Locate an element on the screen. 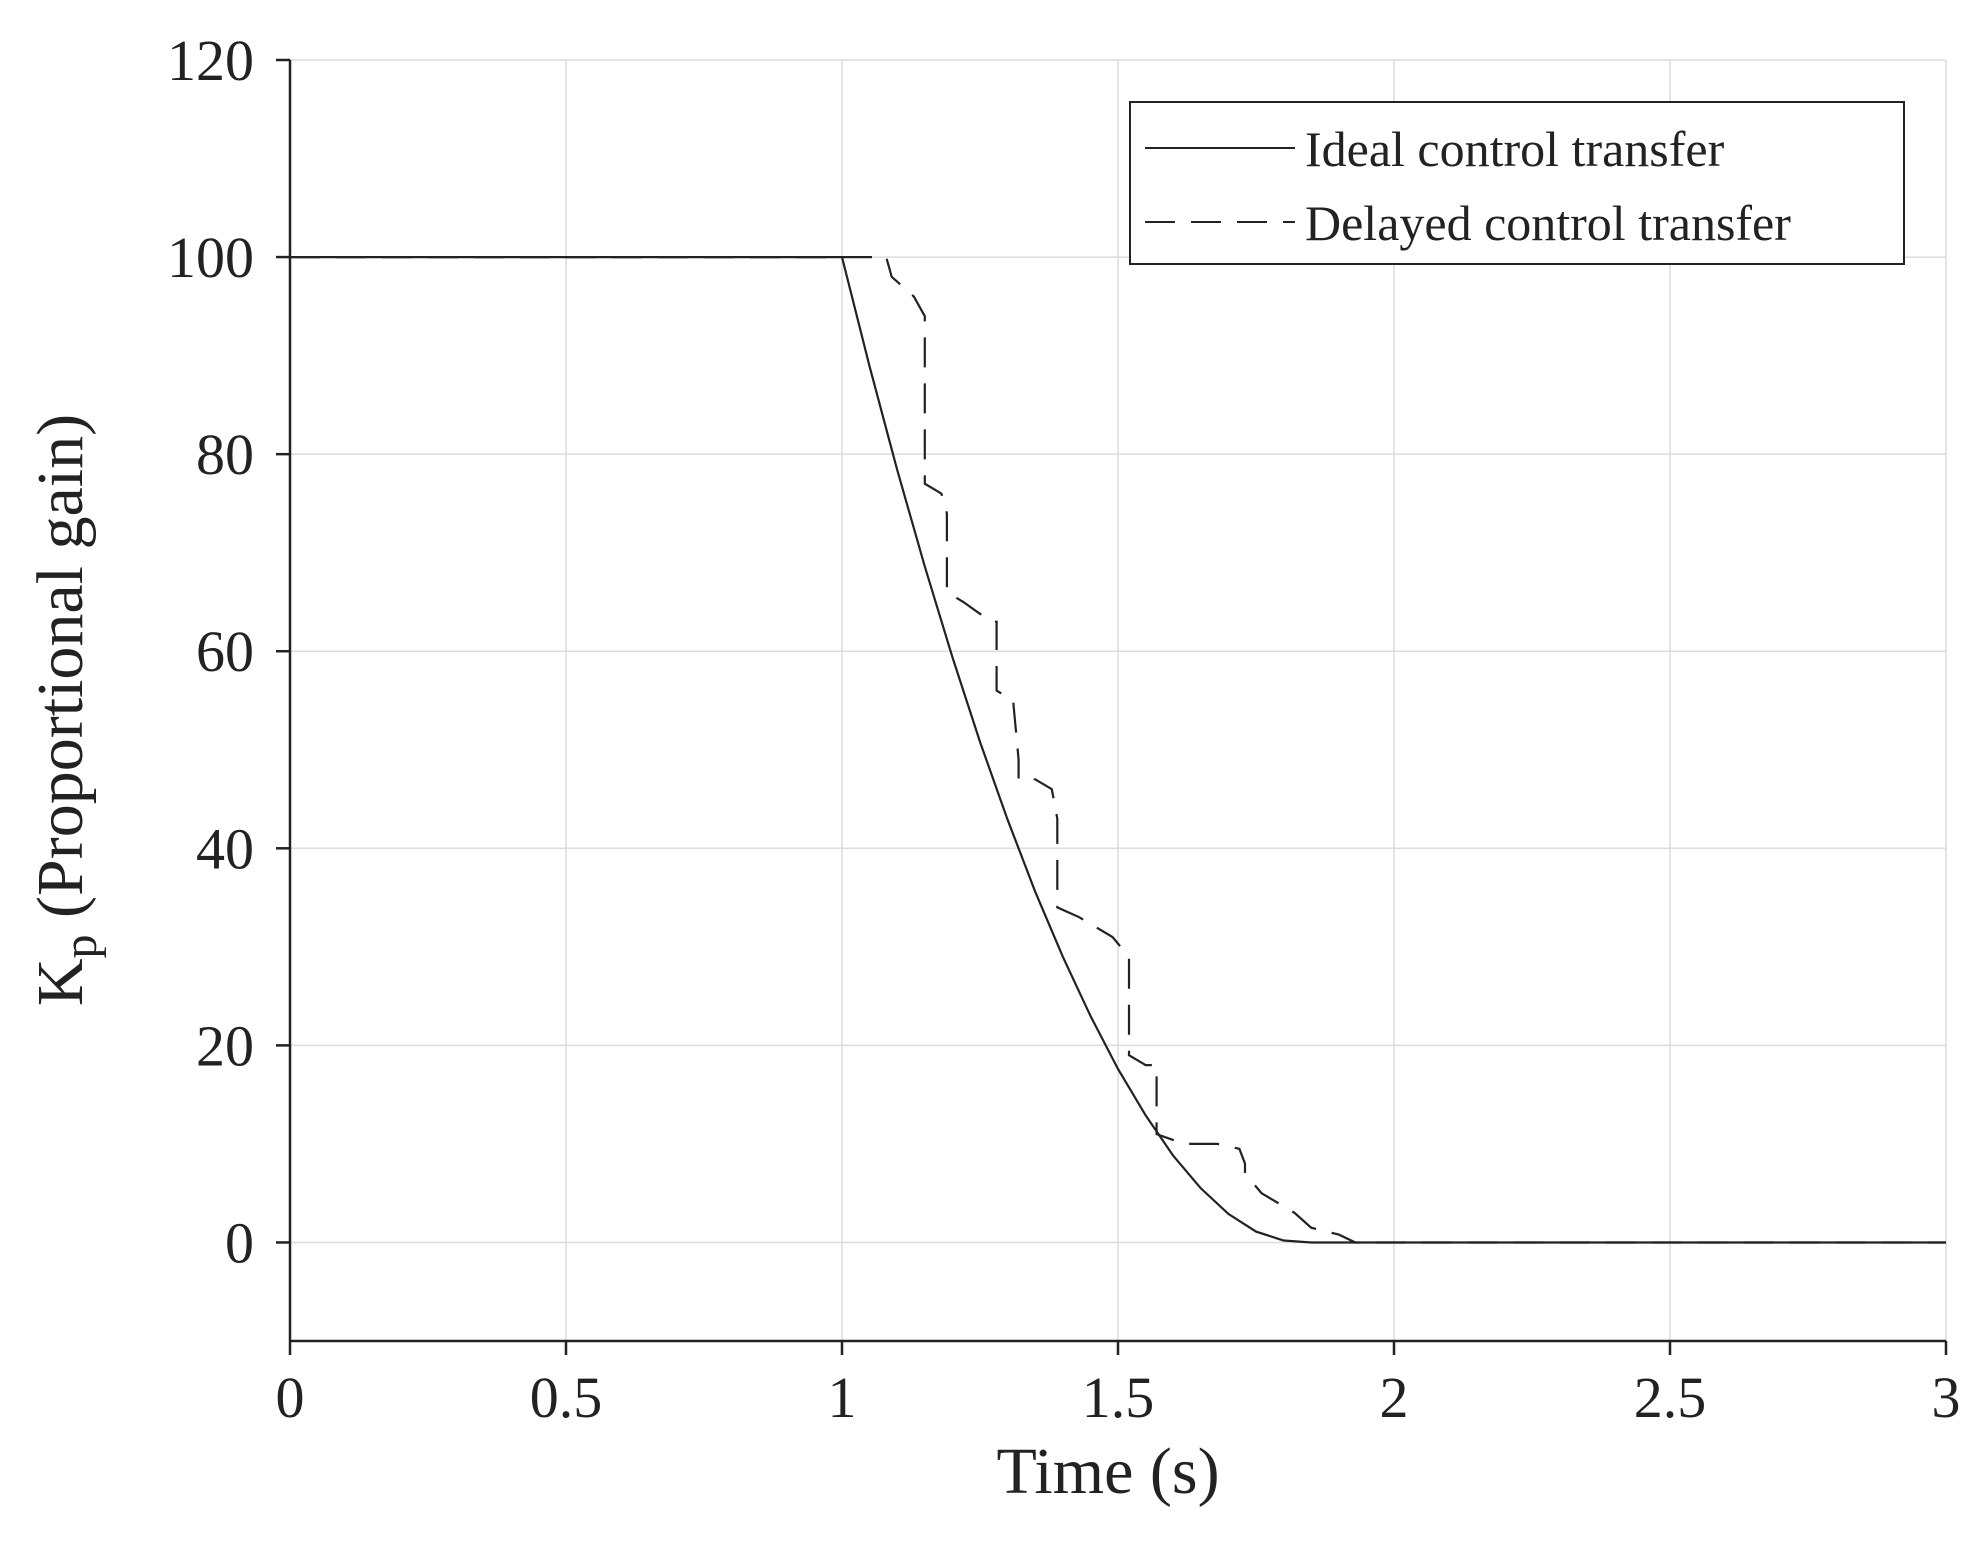 The width and height of the screenshot is (1974, 1568). y-axis-title-suffix: (Proportional gain) is located at coordinates (60, 674).